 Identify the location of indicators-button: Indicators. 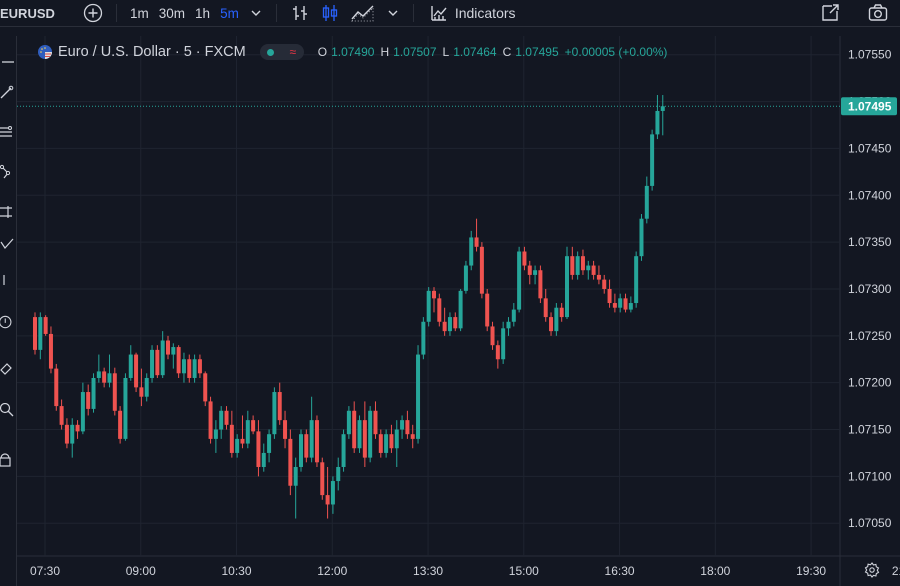
(472, 13).